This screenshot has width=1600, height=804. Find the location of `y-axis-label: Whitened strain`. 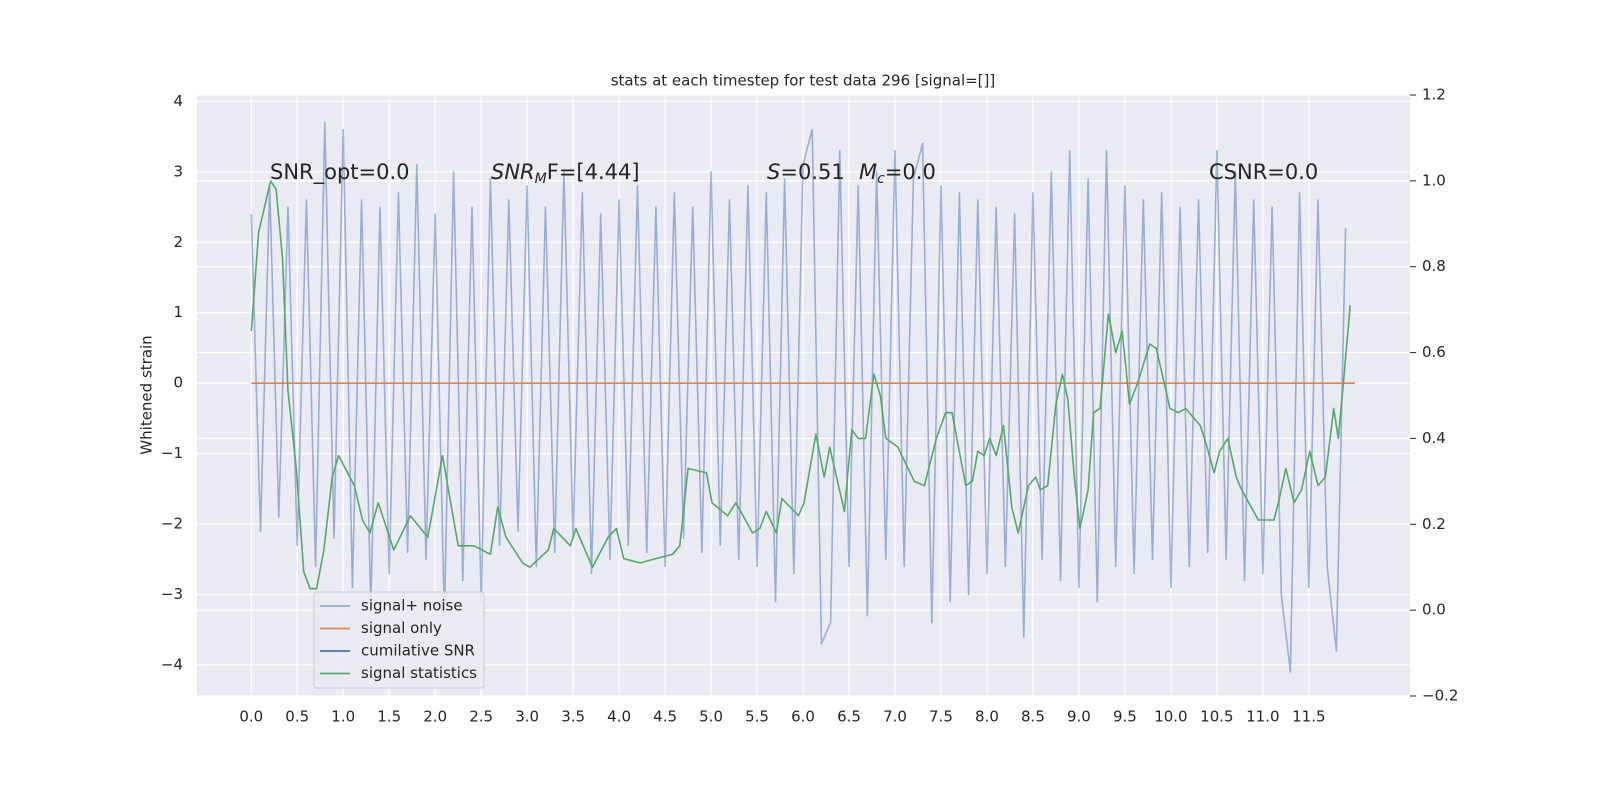

y-axis-label: Whitened strain is located at coordinates (147, 394).